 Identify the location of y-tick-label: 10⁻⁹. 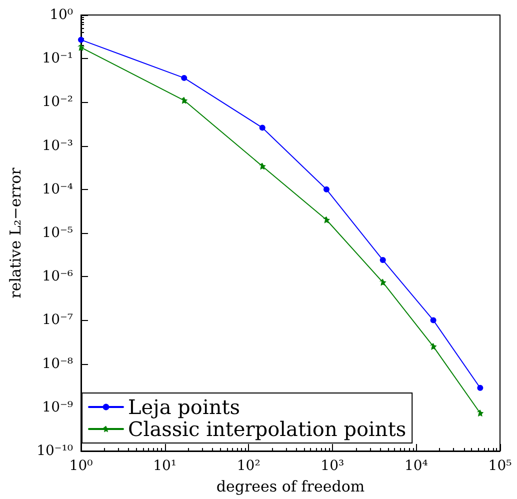
(58, 407).